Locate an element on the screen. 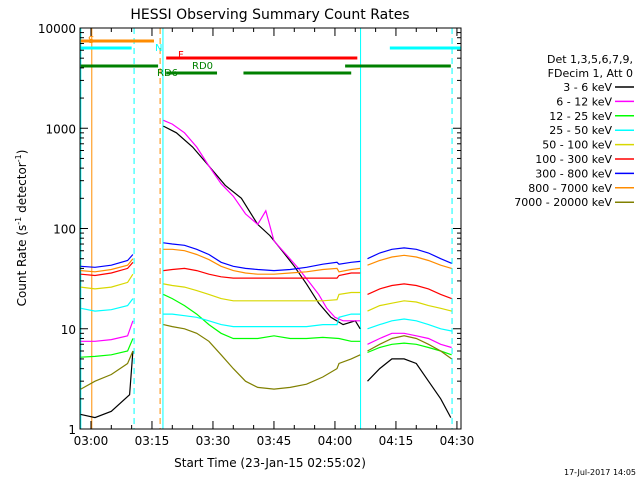  y-axis-label: Count Rate (s-1 detector-1) is located at coordinates (21, 228).